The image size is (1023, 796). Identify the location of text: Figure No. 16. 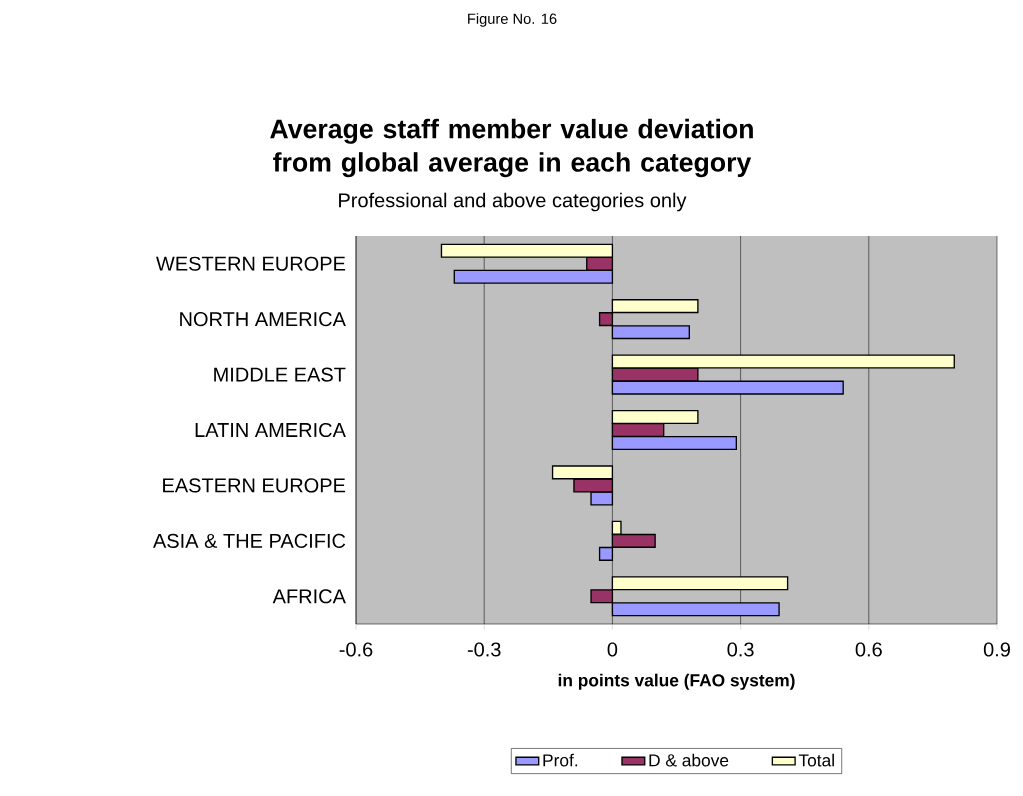
(512, 20).